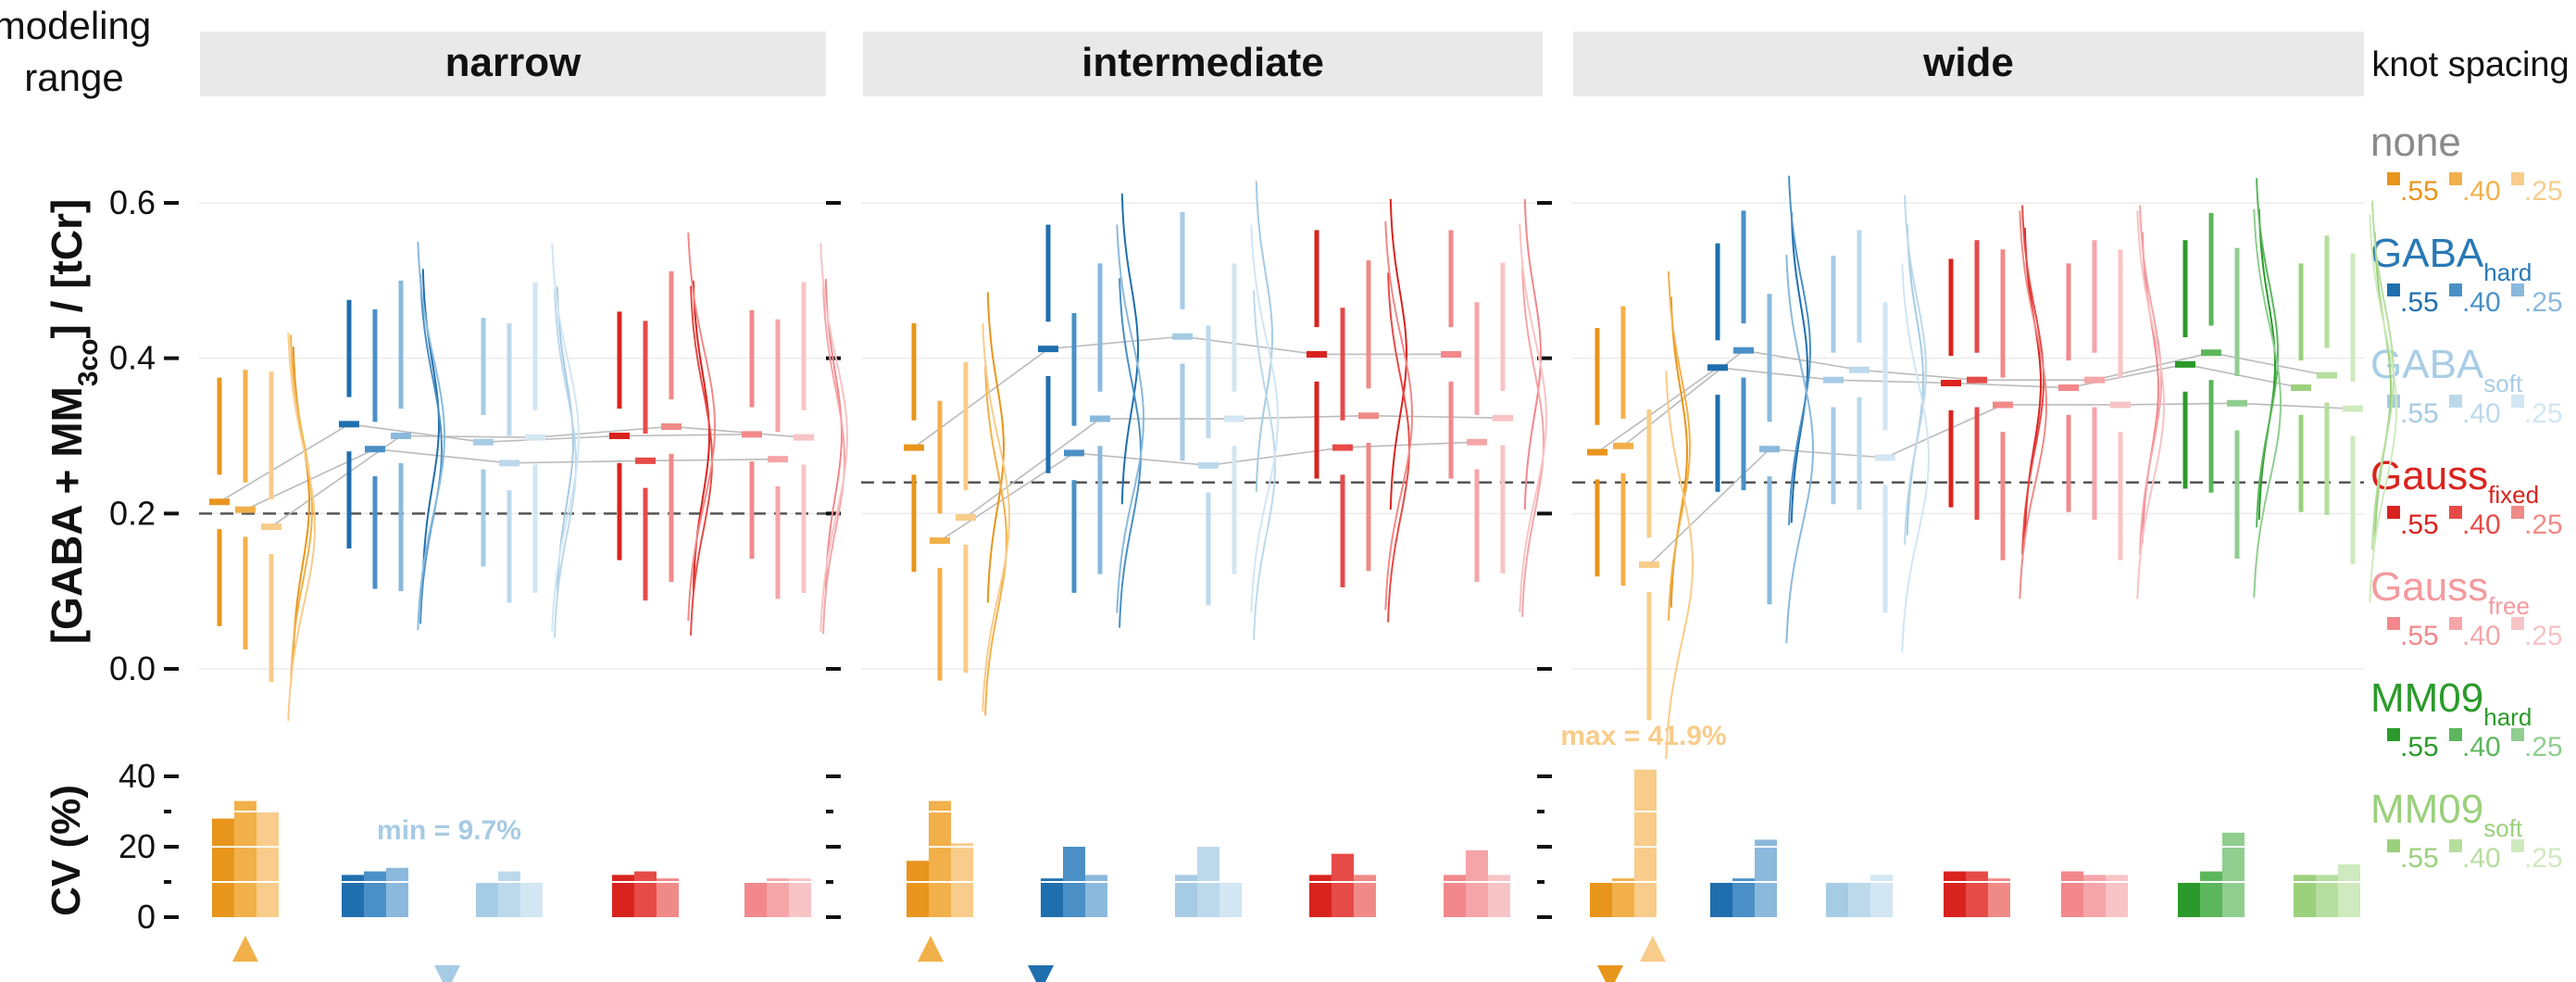  What do you see at coordinates (2450, 592) in the screenshot?
I see `legend-group-label: Gaussfree` at bounding box center [2450, 592].